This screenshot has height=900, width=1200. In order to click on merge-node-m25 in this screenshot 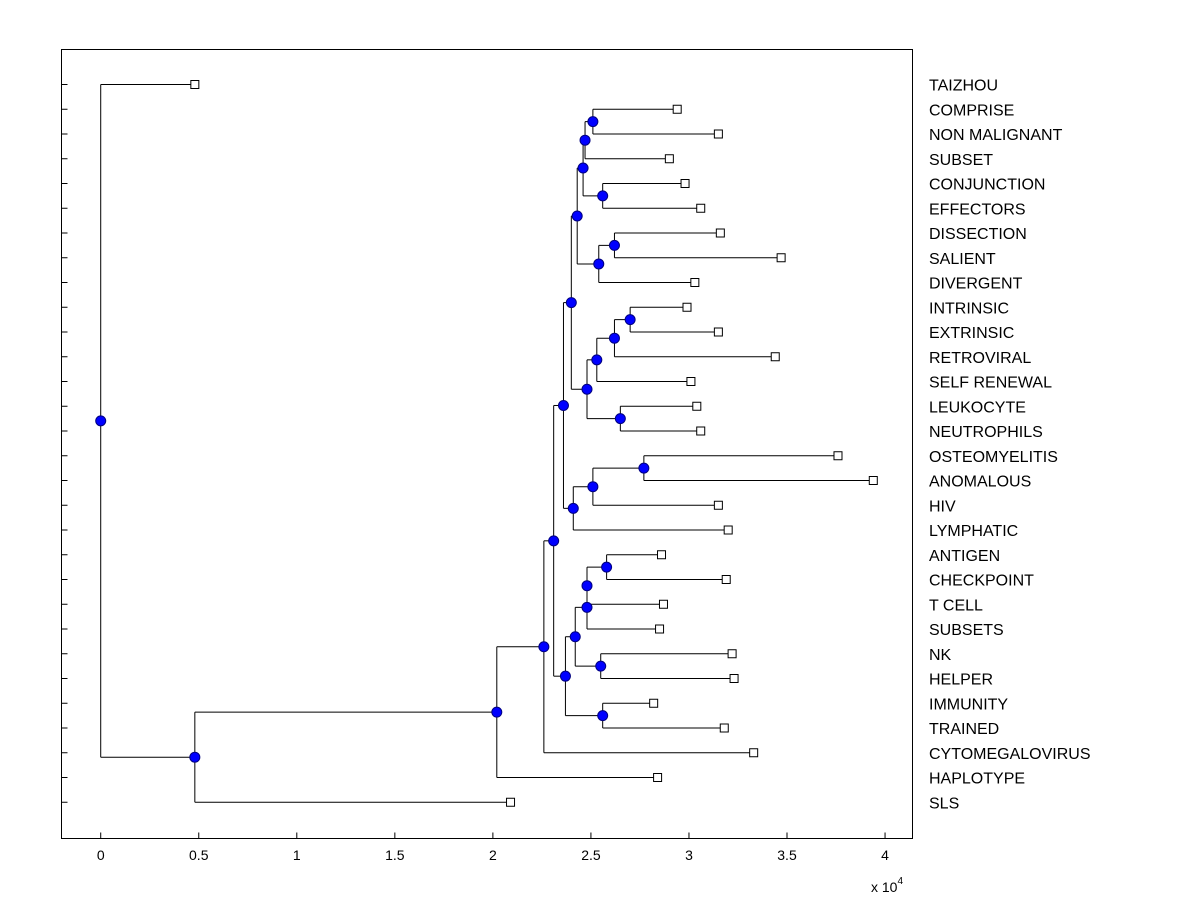, I will do `click(554, 541)`.